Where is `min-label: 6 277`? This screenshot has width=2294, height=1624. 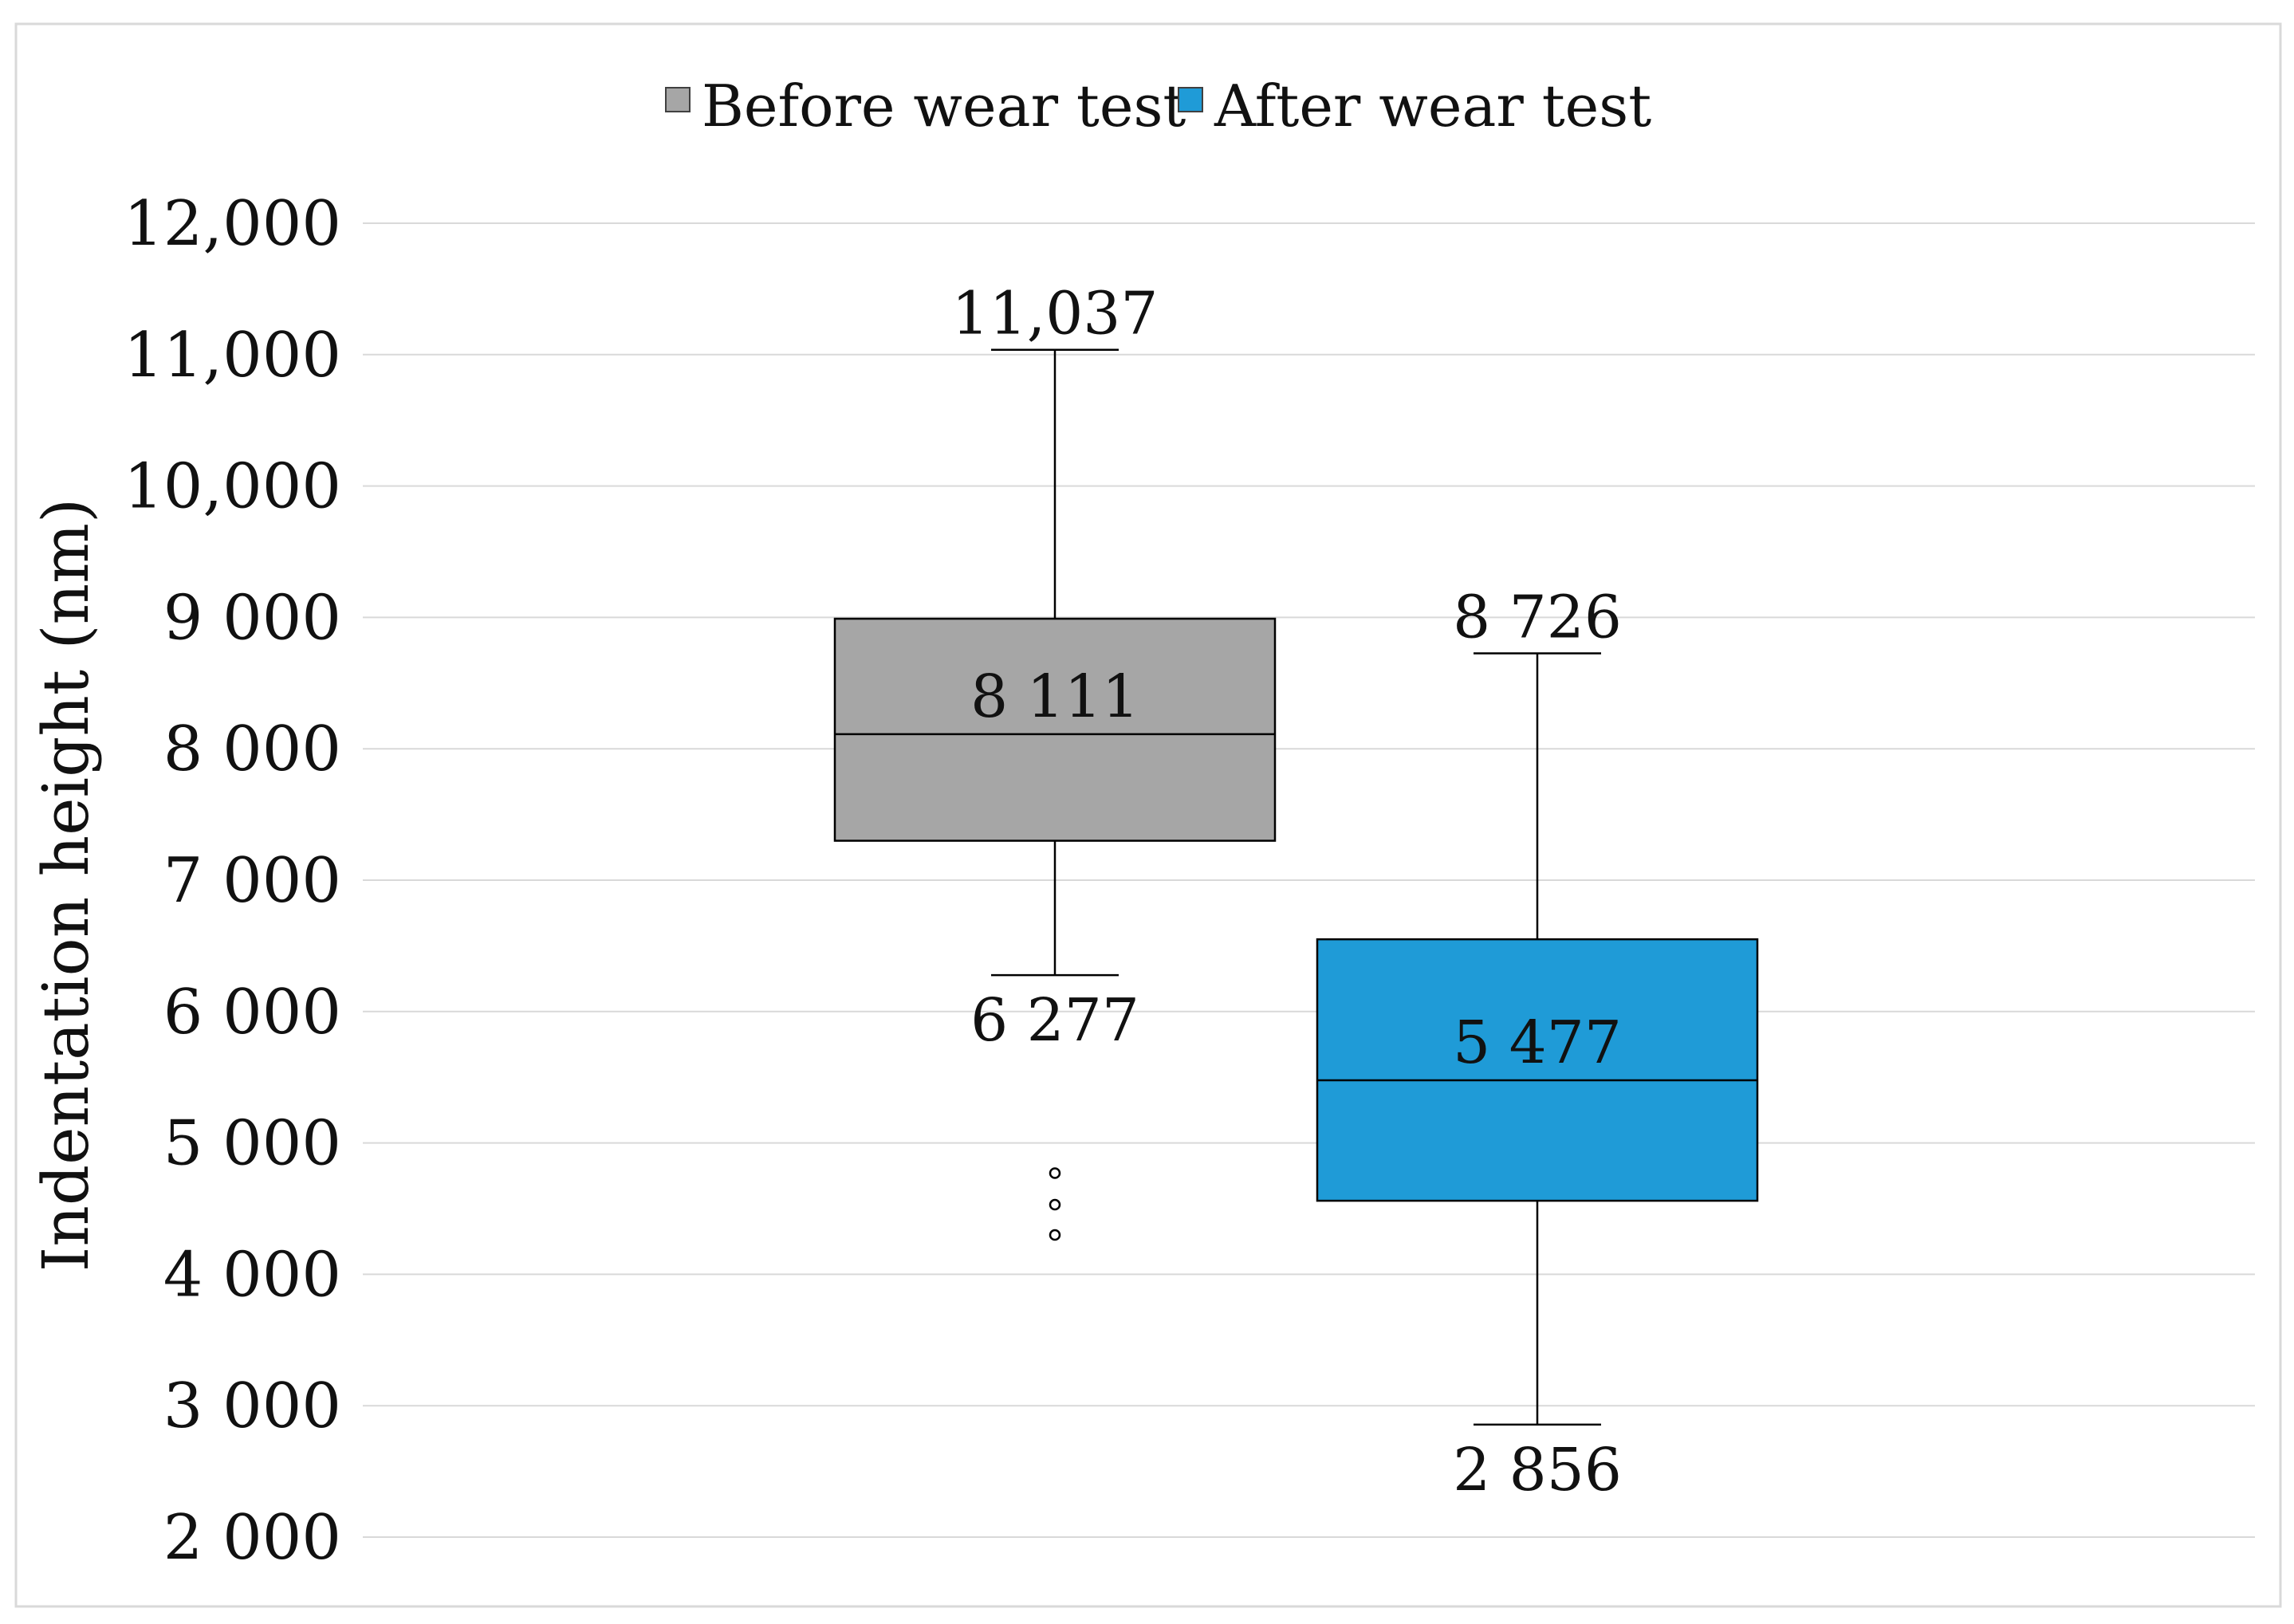 min-label: 6 277 is located at coordinates (1054, 1021).